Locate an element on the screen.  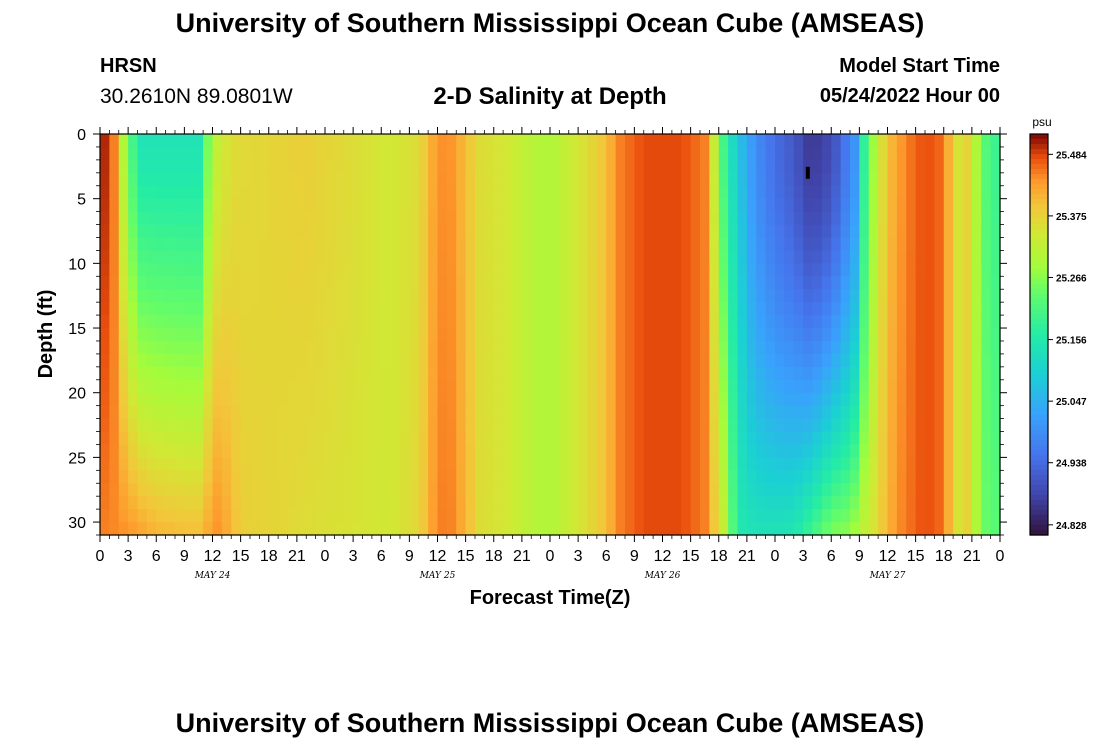
y-axis-title: Depth (ft) is located at coordinates (46, 334).